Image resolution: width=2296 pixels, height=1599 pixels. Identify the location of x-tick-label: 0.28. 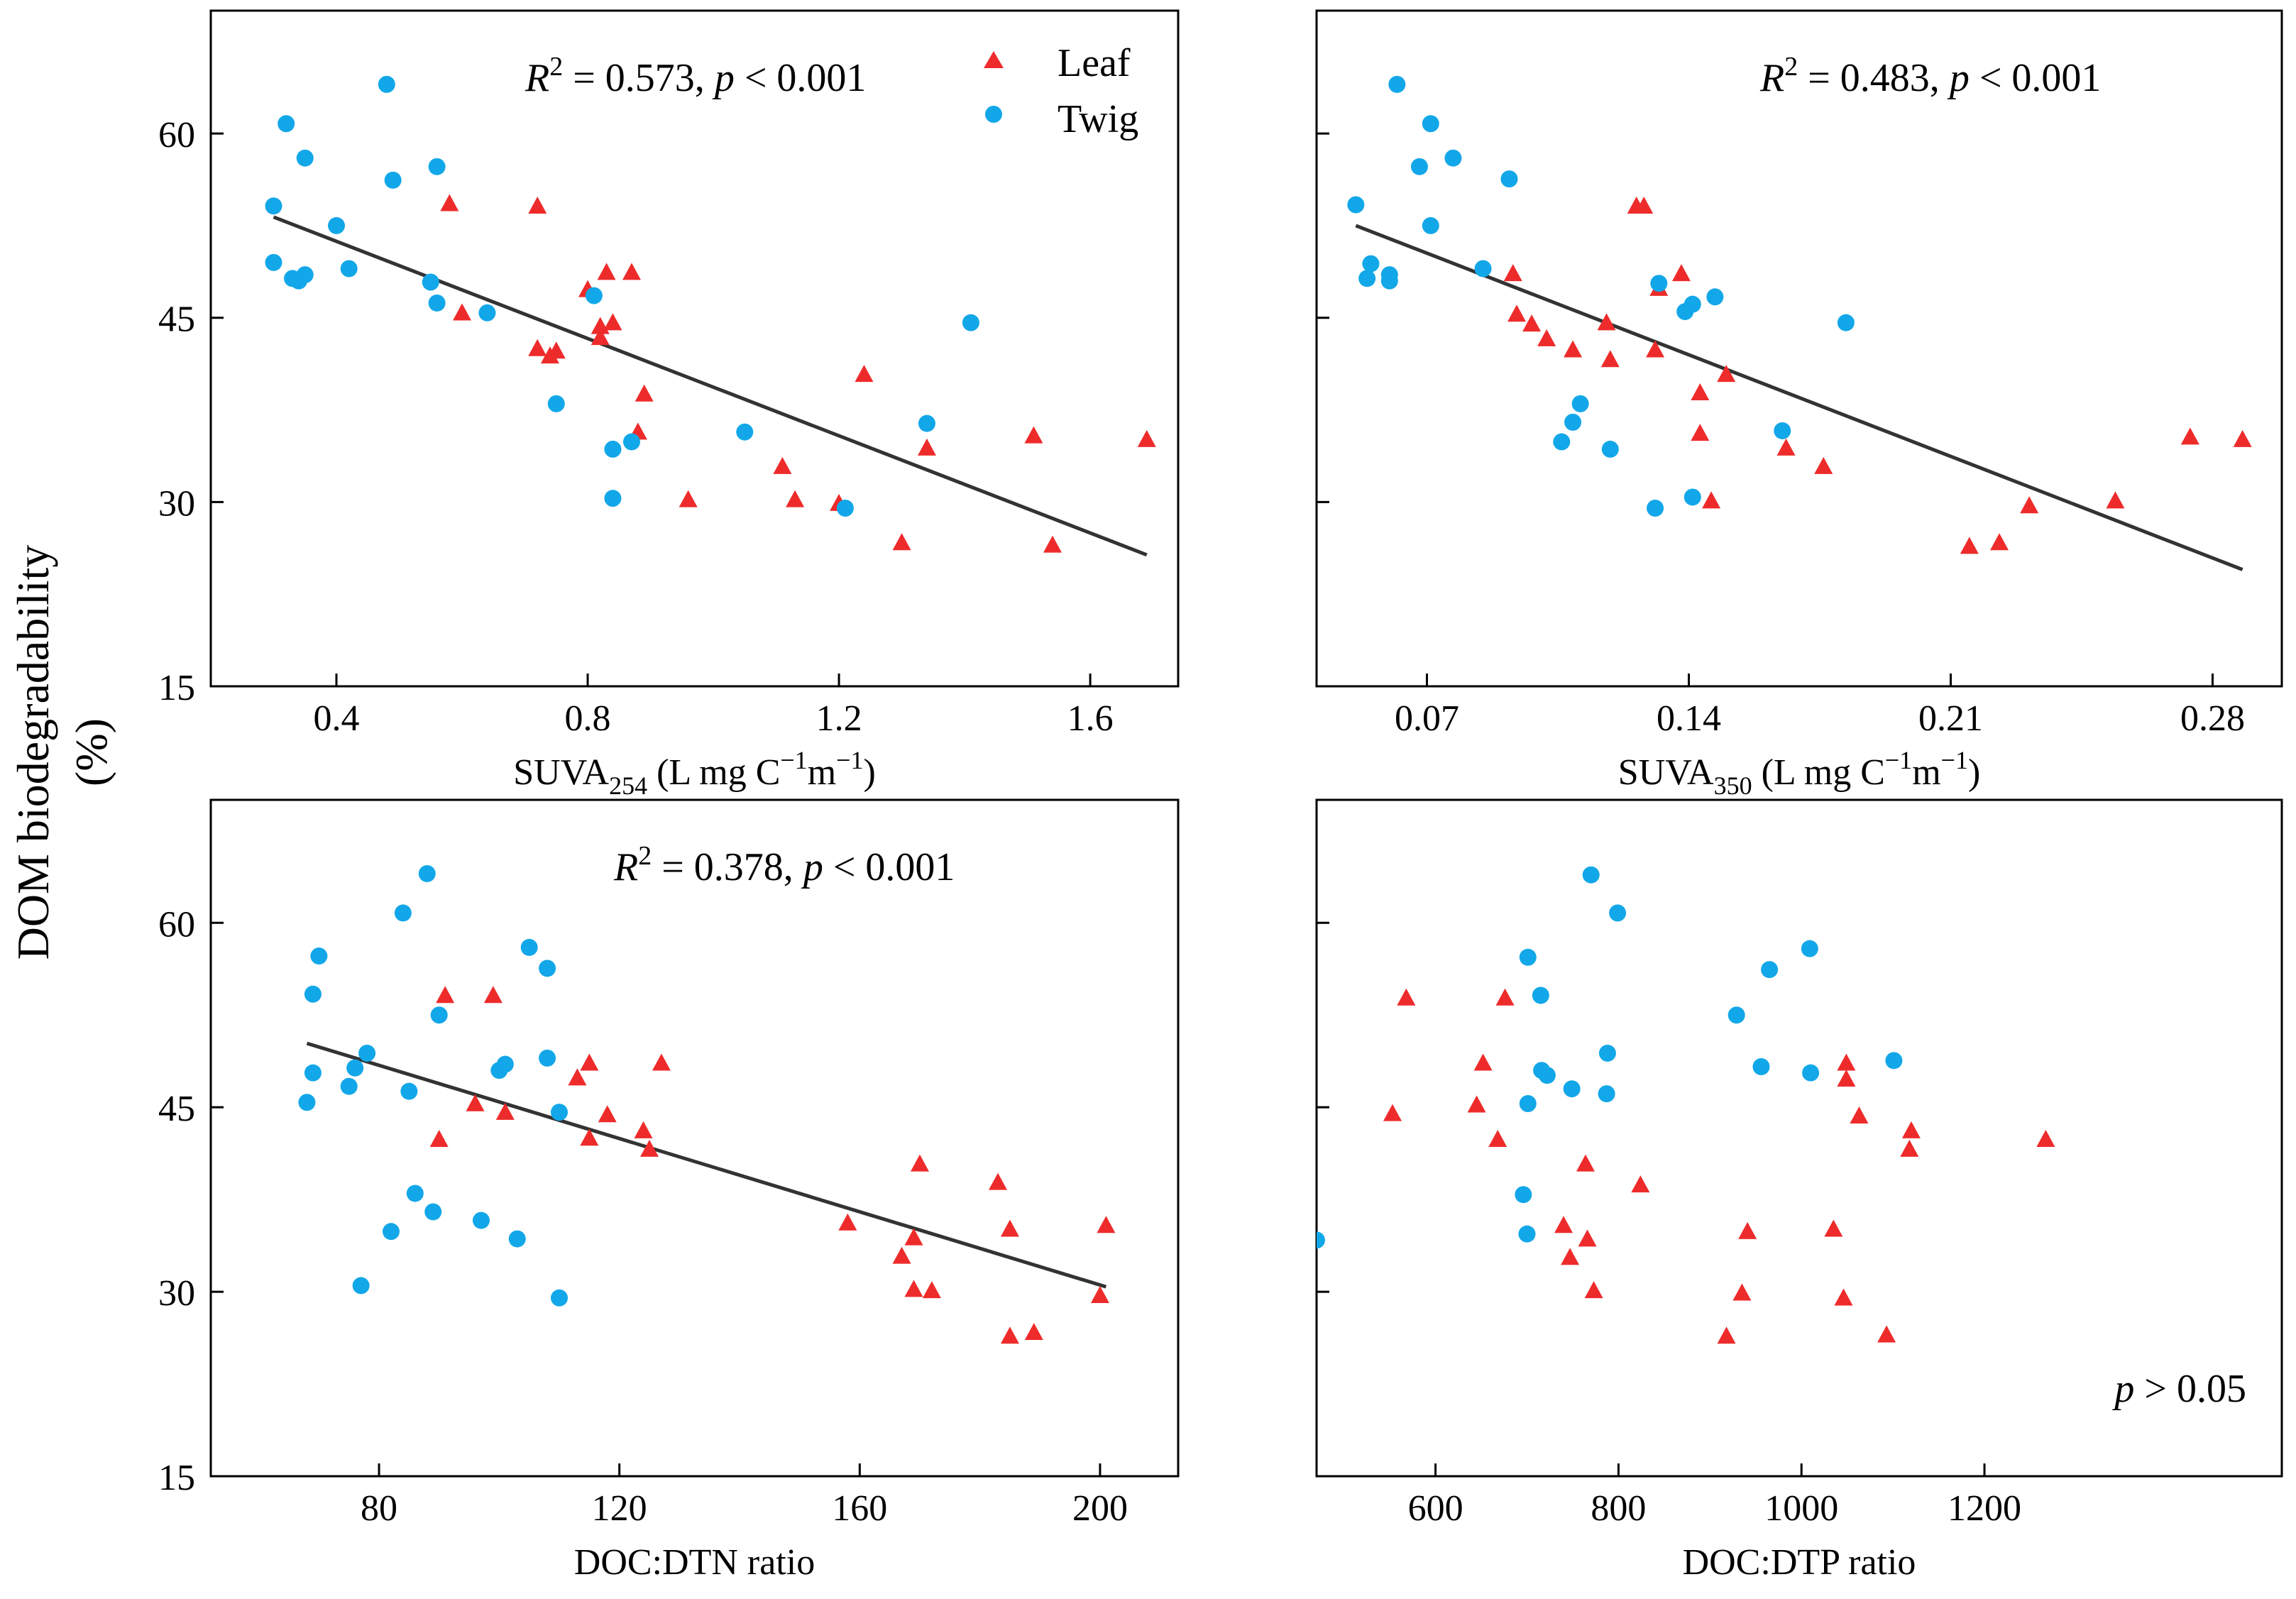
(2212, 718).